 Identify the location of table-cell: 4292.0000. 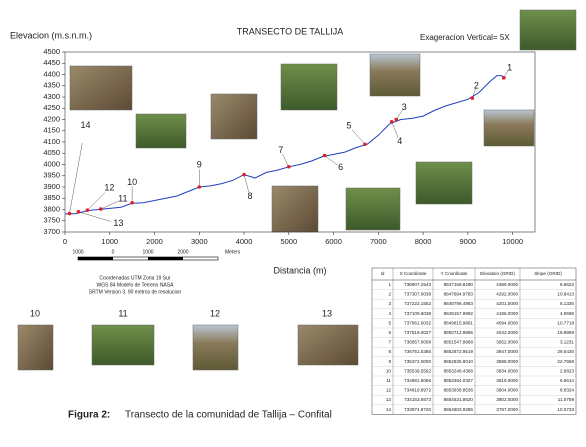
(507, 294).